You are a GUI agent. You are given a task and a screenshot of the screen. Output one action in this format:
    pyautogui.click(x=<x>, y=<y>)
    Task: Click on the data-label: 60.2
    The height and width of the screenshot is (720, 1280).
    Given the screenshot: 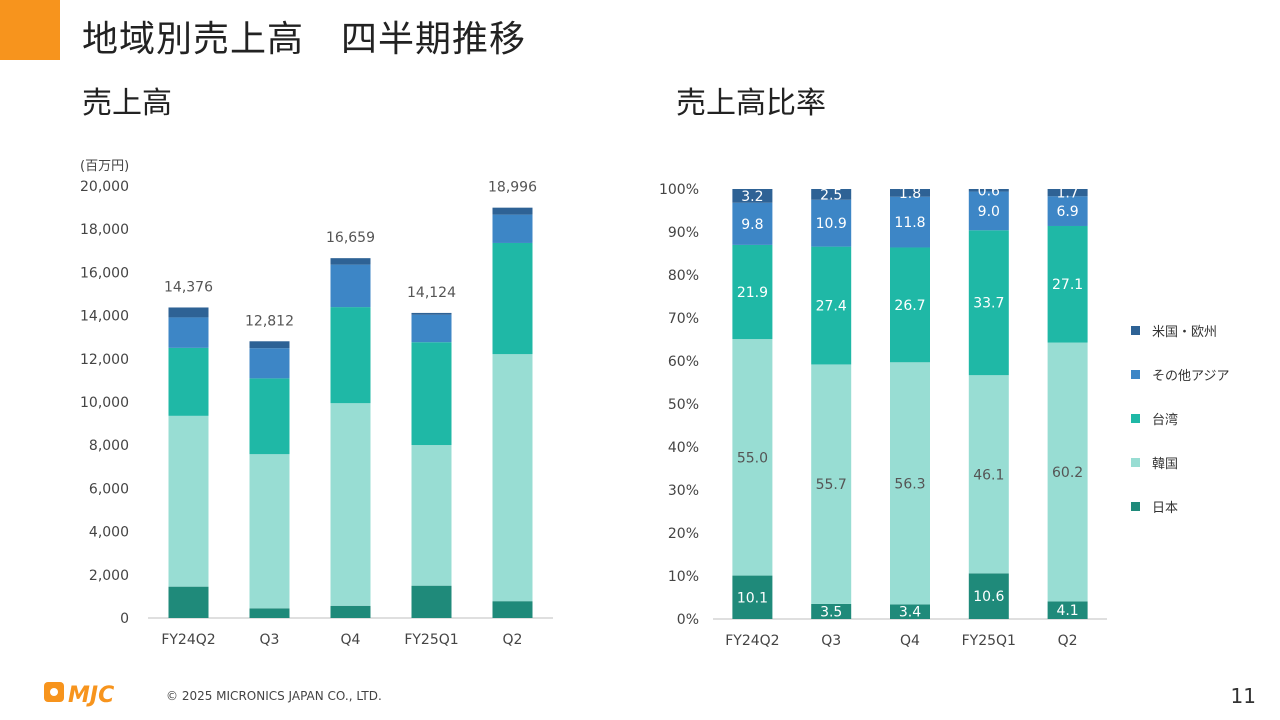 What is the action you would take?
    pyautogui.click(x=1067, y=473)
    